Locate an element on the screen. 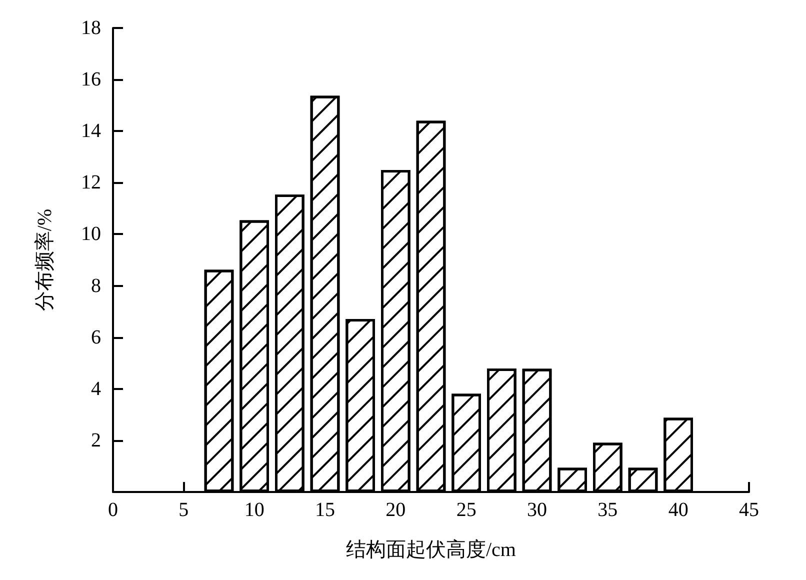 The height and width of the screenshot is (580, 806). y-tick-label: 10 is located at coordinates (91, 234).